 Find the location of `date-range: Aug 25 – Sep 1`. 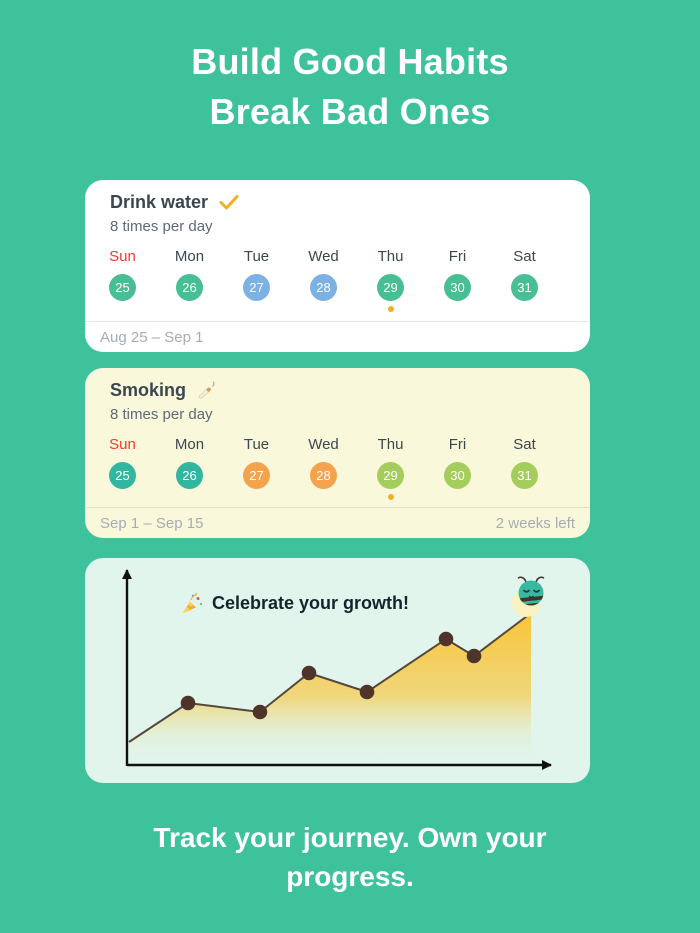

date-range: Aug 25 – Sep 1 is located at coordinates (152, 337).